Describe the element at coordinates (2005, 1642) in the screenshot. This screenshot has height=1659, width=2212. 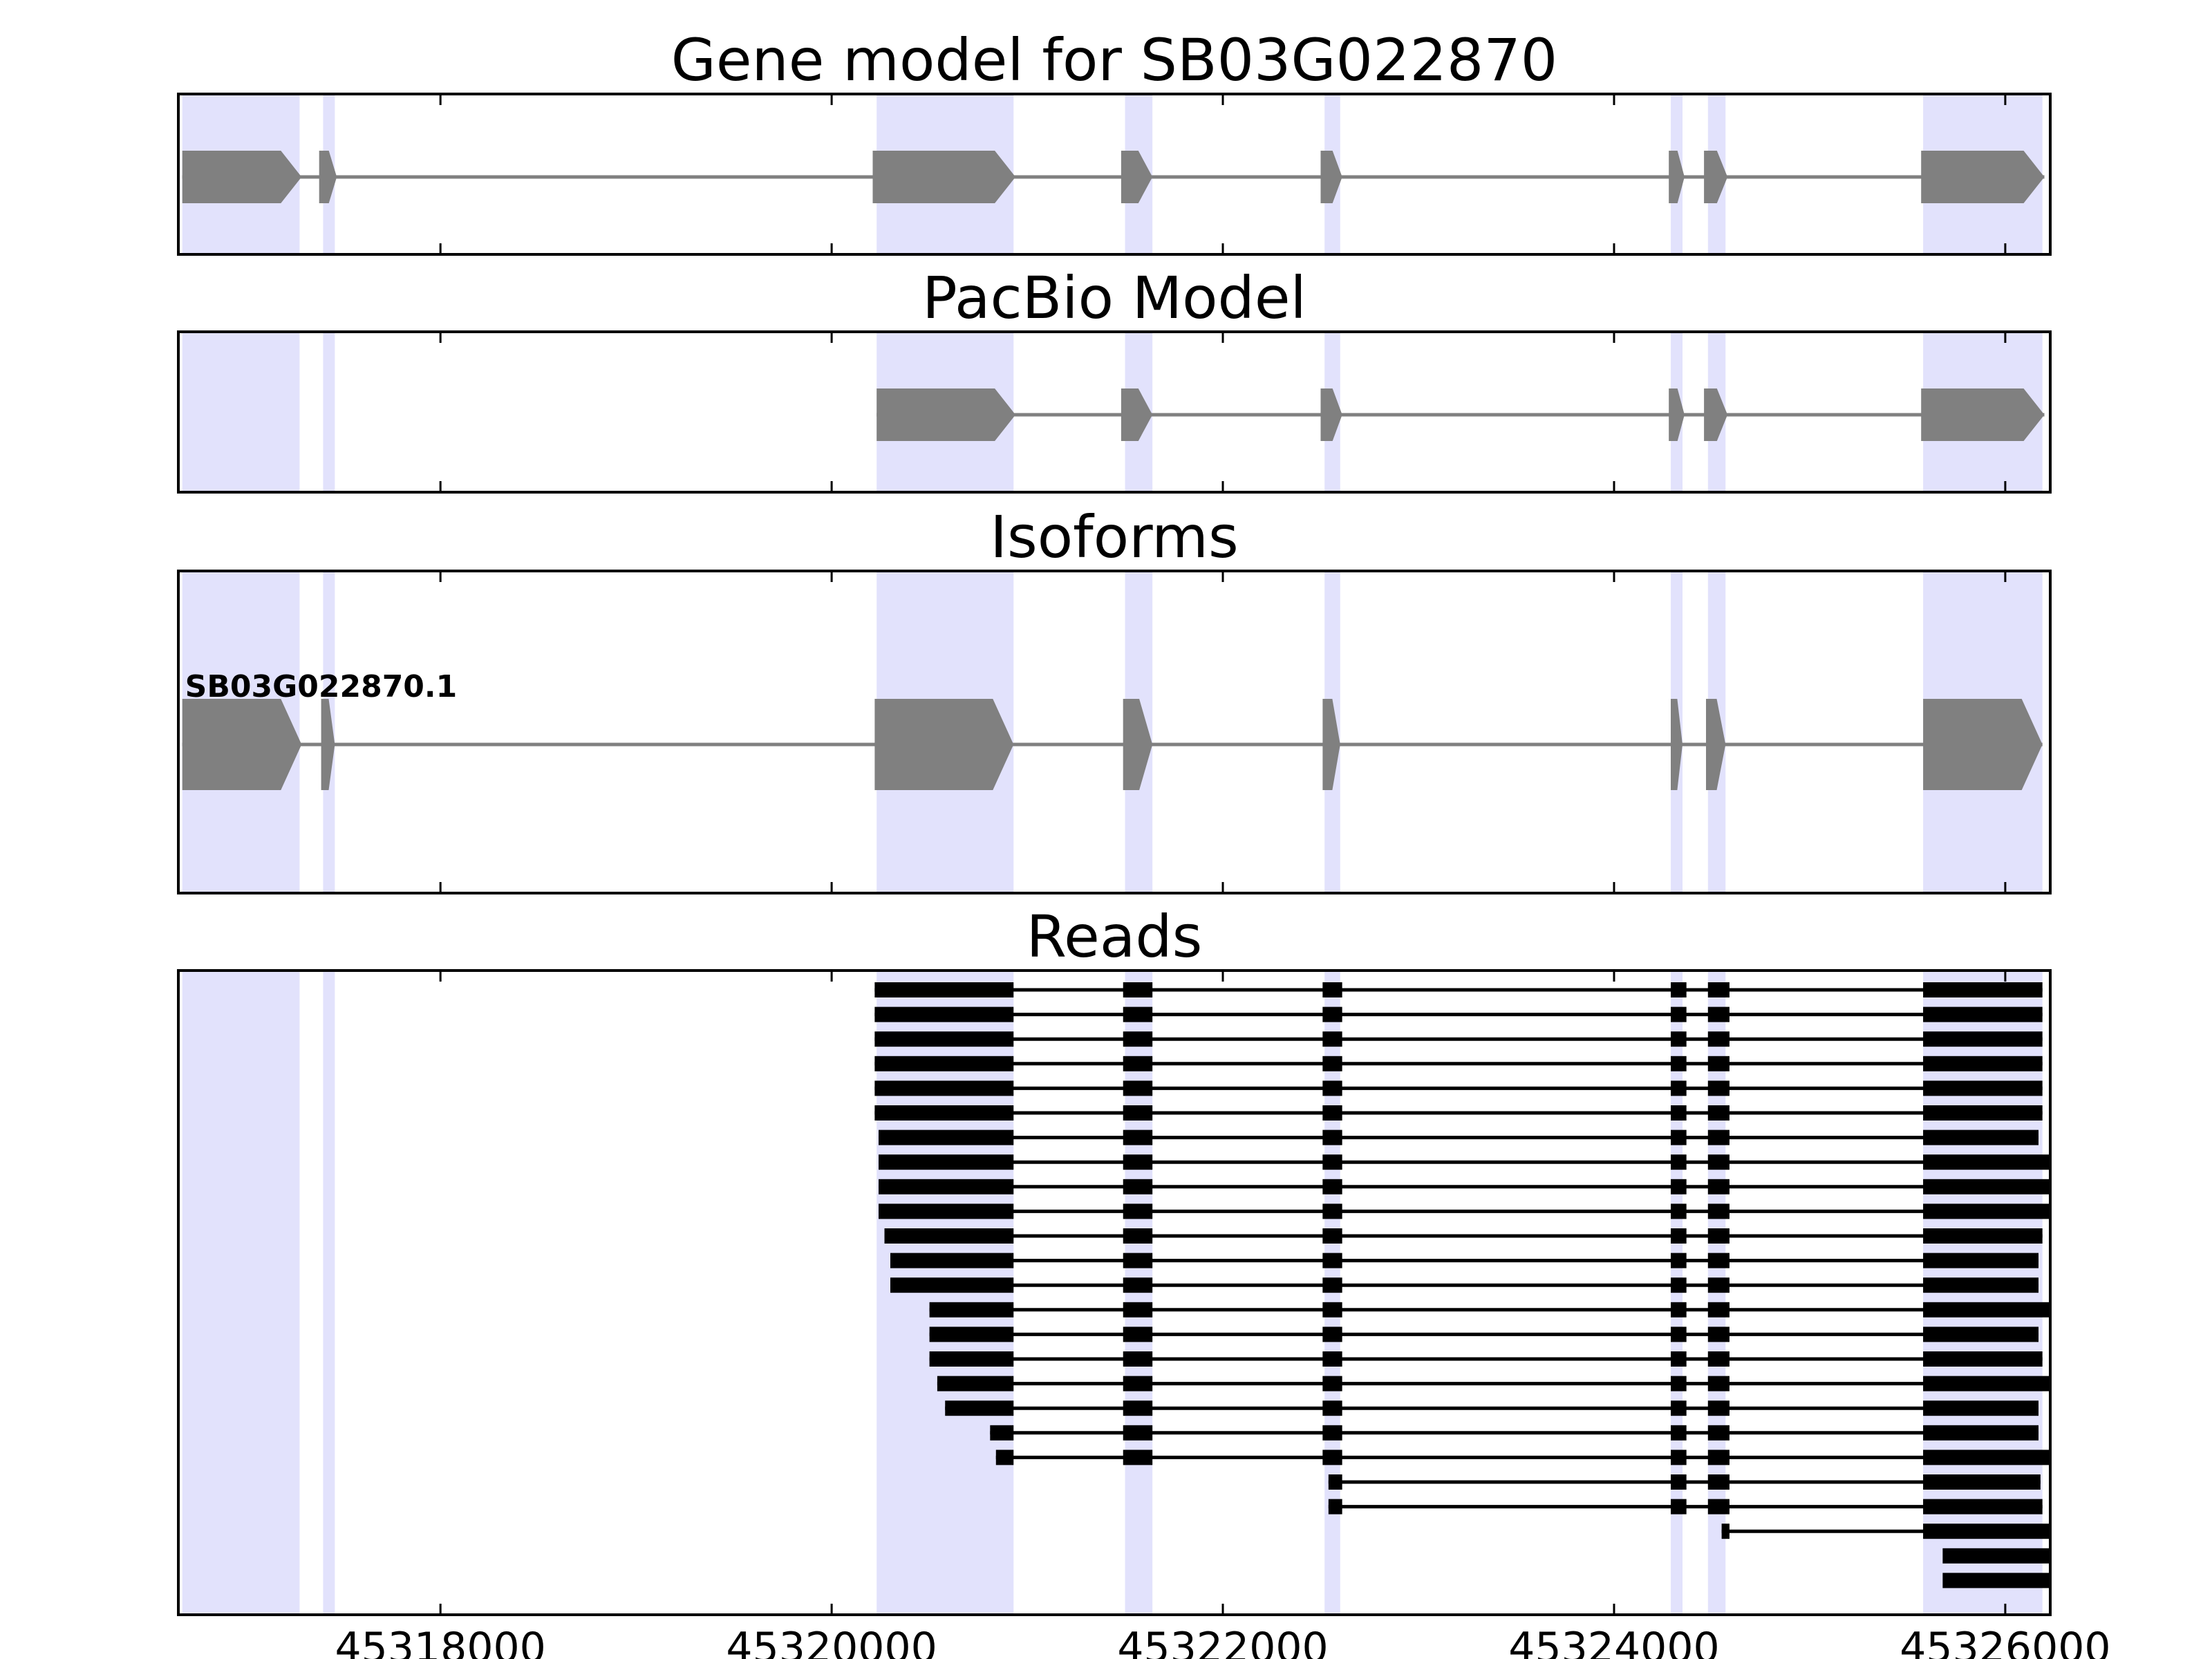
I see `x-tick-label: 45326000` at that location.